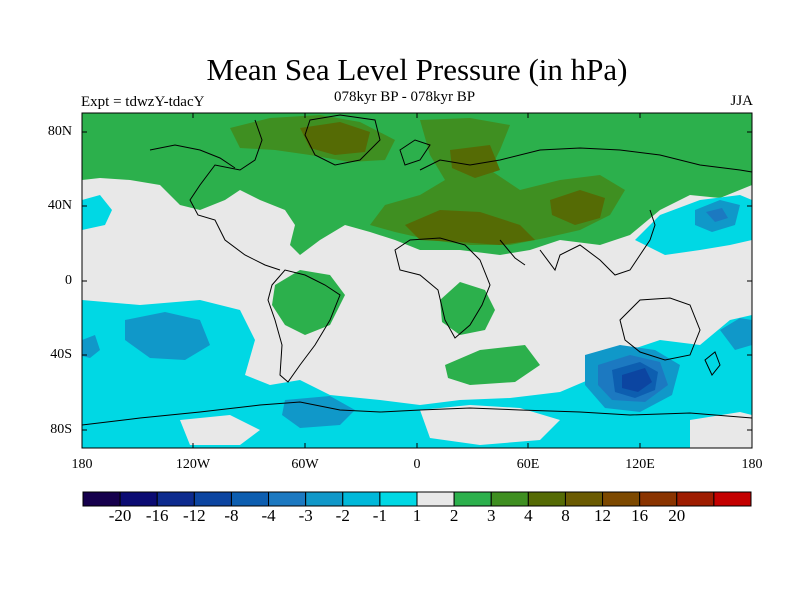  Describe the element at coordinates (640, 464) in the screenshot. I see `lon-label-120e: 120E` at that location.